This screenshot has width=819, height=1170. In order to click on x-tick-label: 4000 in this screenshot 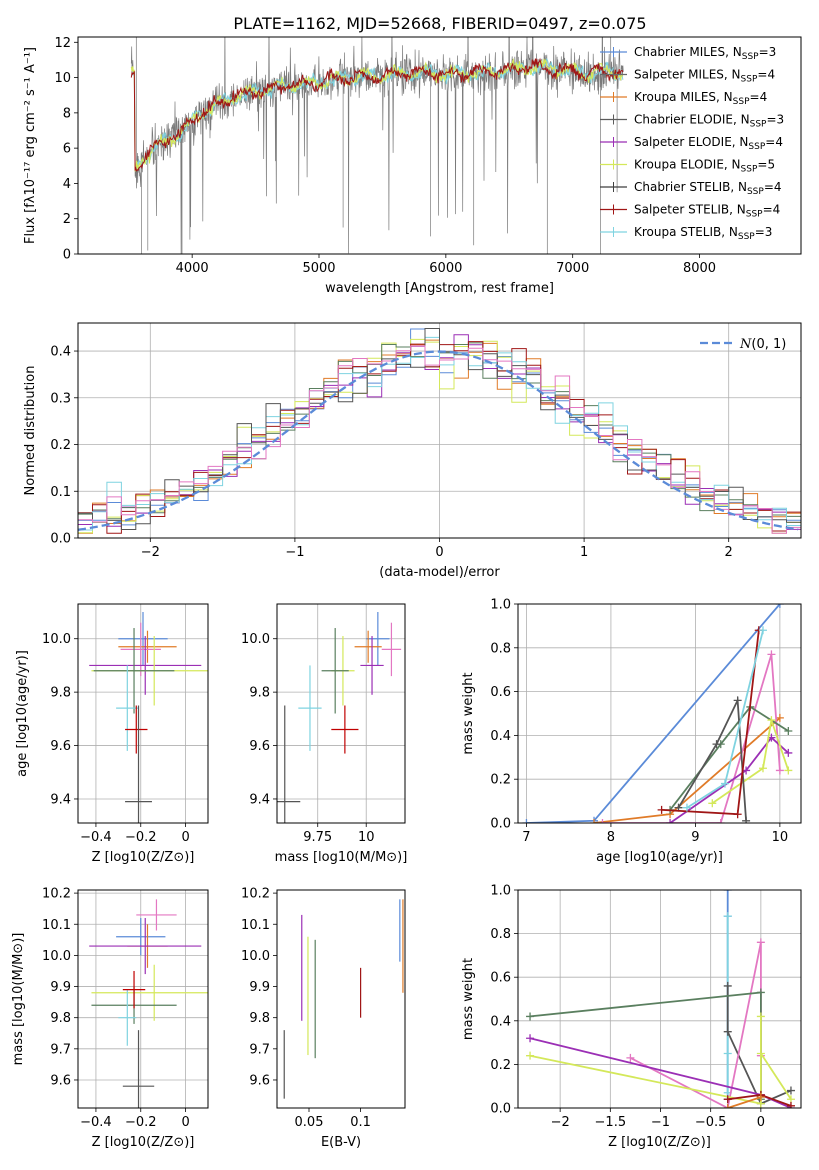, I will do `click(192, 268)`.